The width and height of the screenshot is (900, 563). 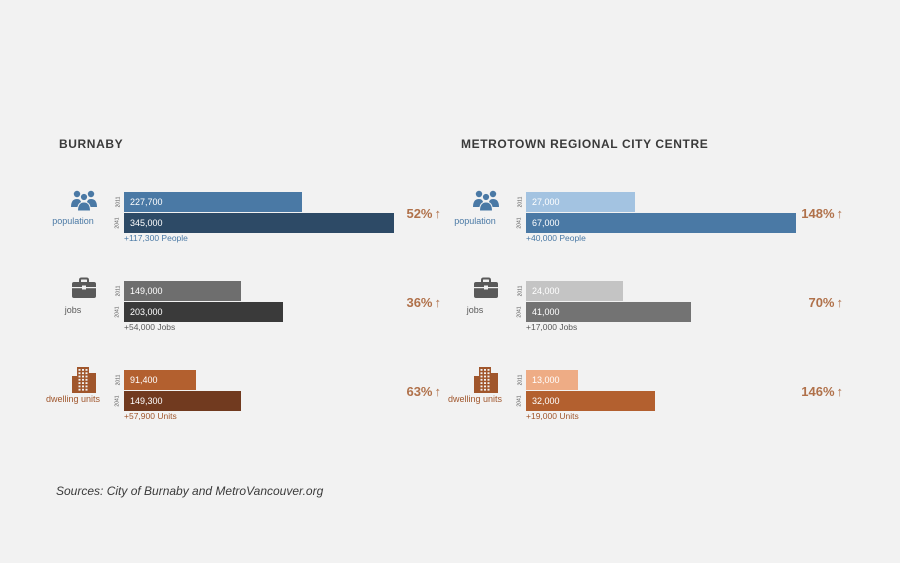 I want to click on metric-jobs: jobs 2011 24,000 2041 41,000 +17,000 Jobs 70% ↑, so click(x=661, y=310).